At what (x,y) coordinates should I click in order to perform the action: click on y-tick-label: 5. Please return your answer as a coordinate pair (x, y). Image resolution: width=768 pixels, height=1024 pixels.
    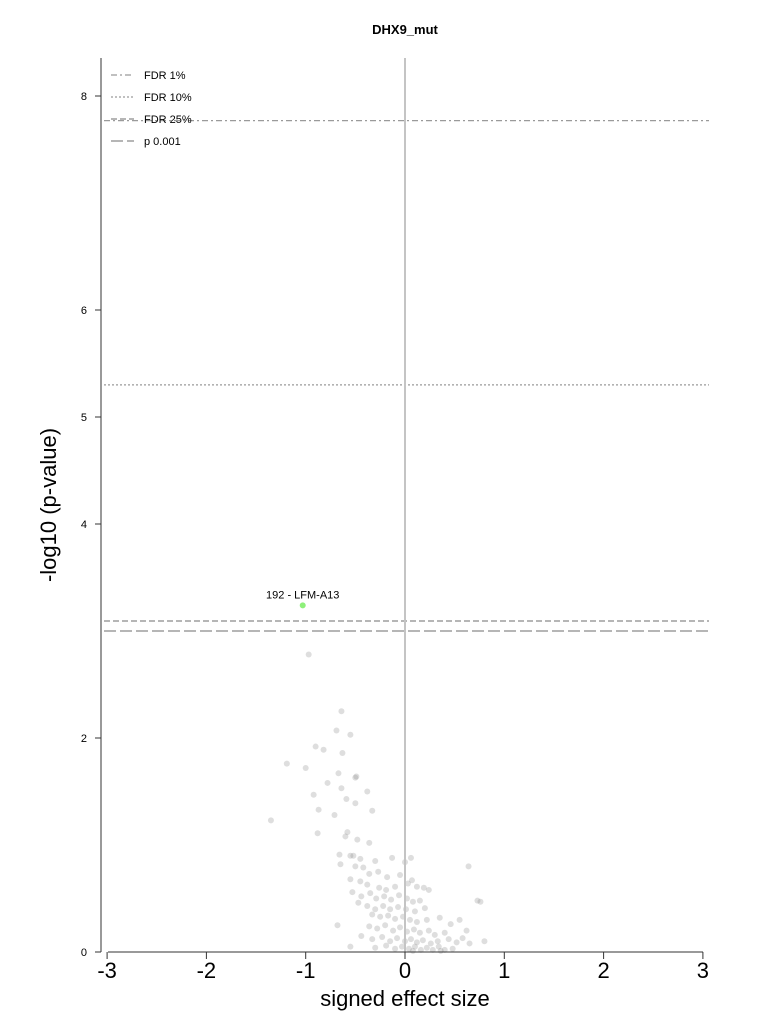
    Looking at the image, I should click on (84, 418).